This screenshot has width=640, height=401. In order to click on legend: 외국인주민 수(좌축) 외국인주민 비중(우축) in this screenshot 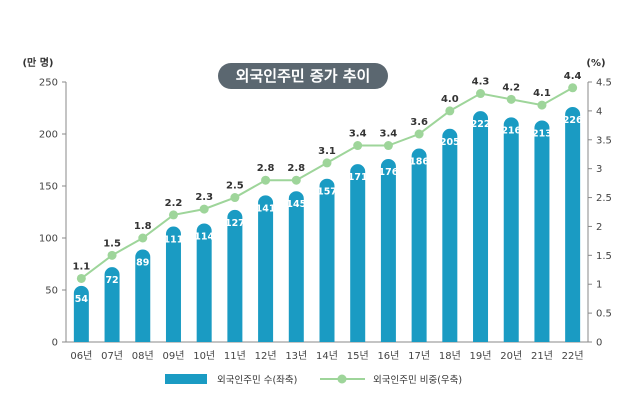, I will do `click(313, 380)`.